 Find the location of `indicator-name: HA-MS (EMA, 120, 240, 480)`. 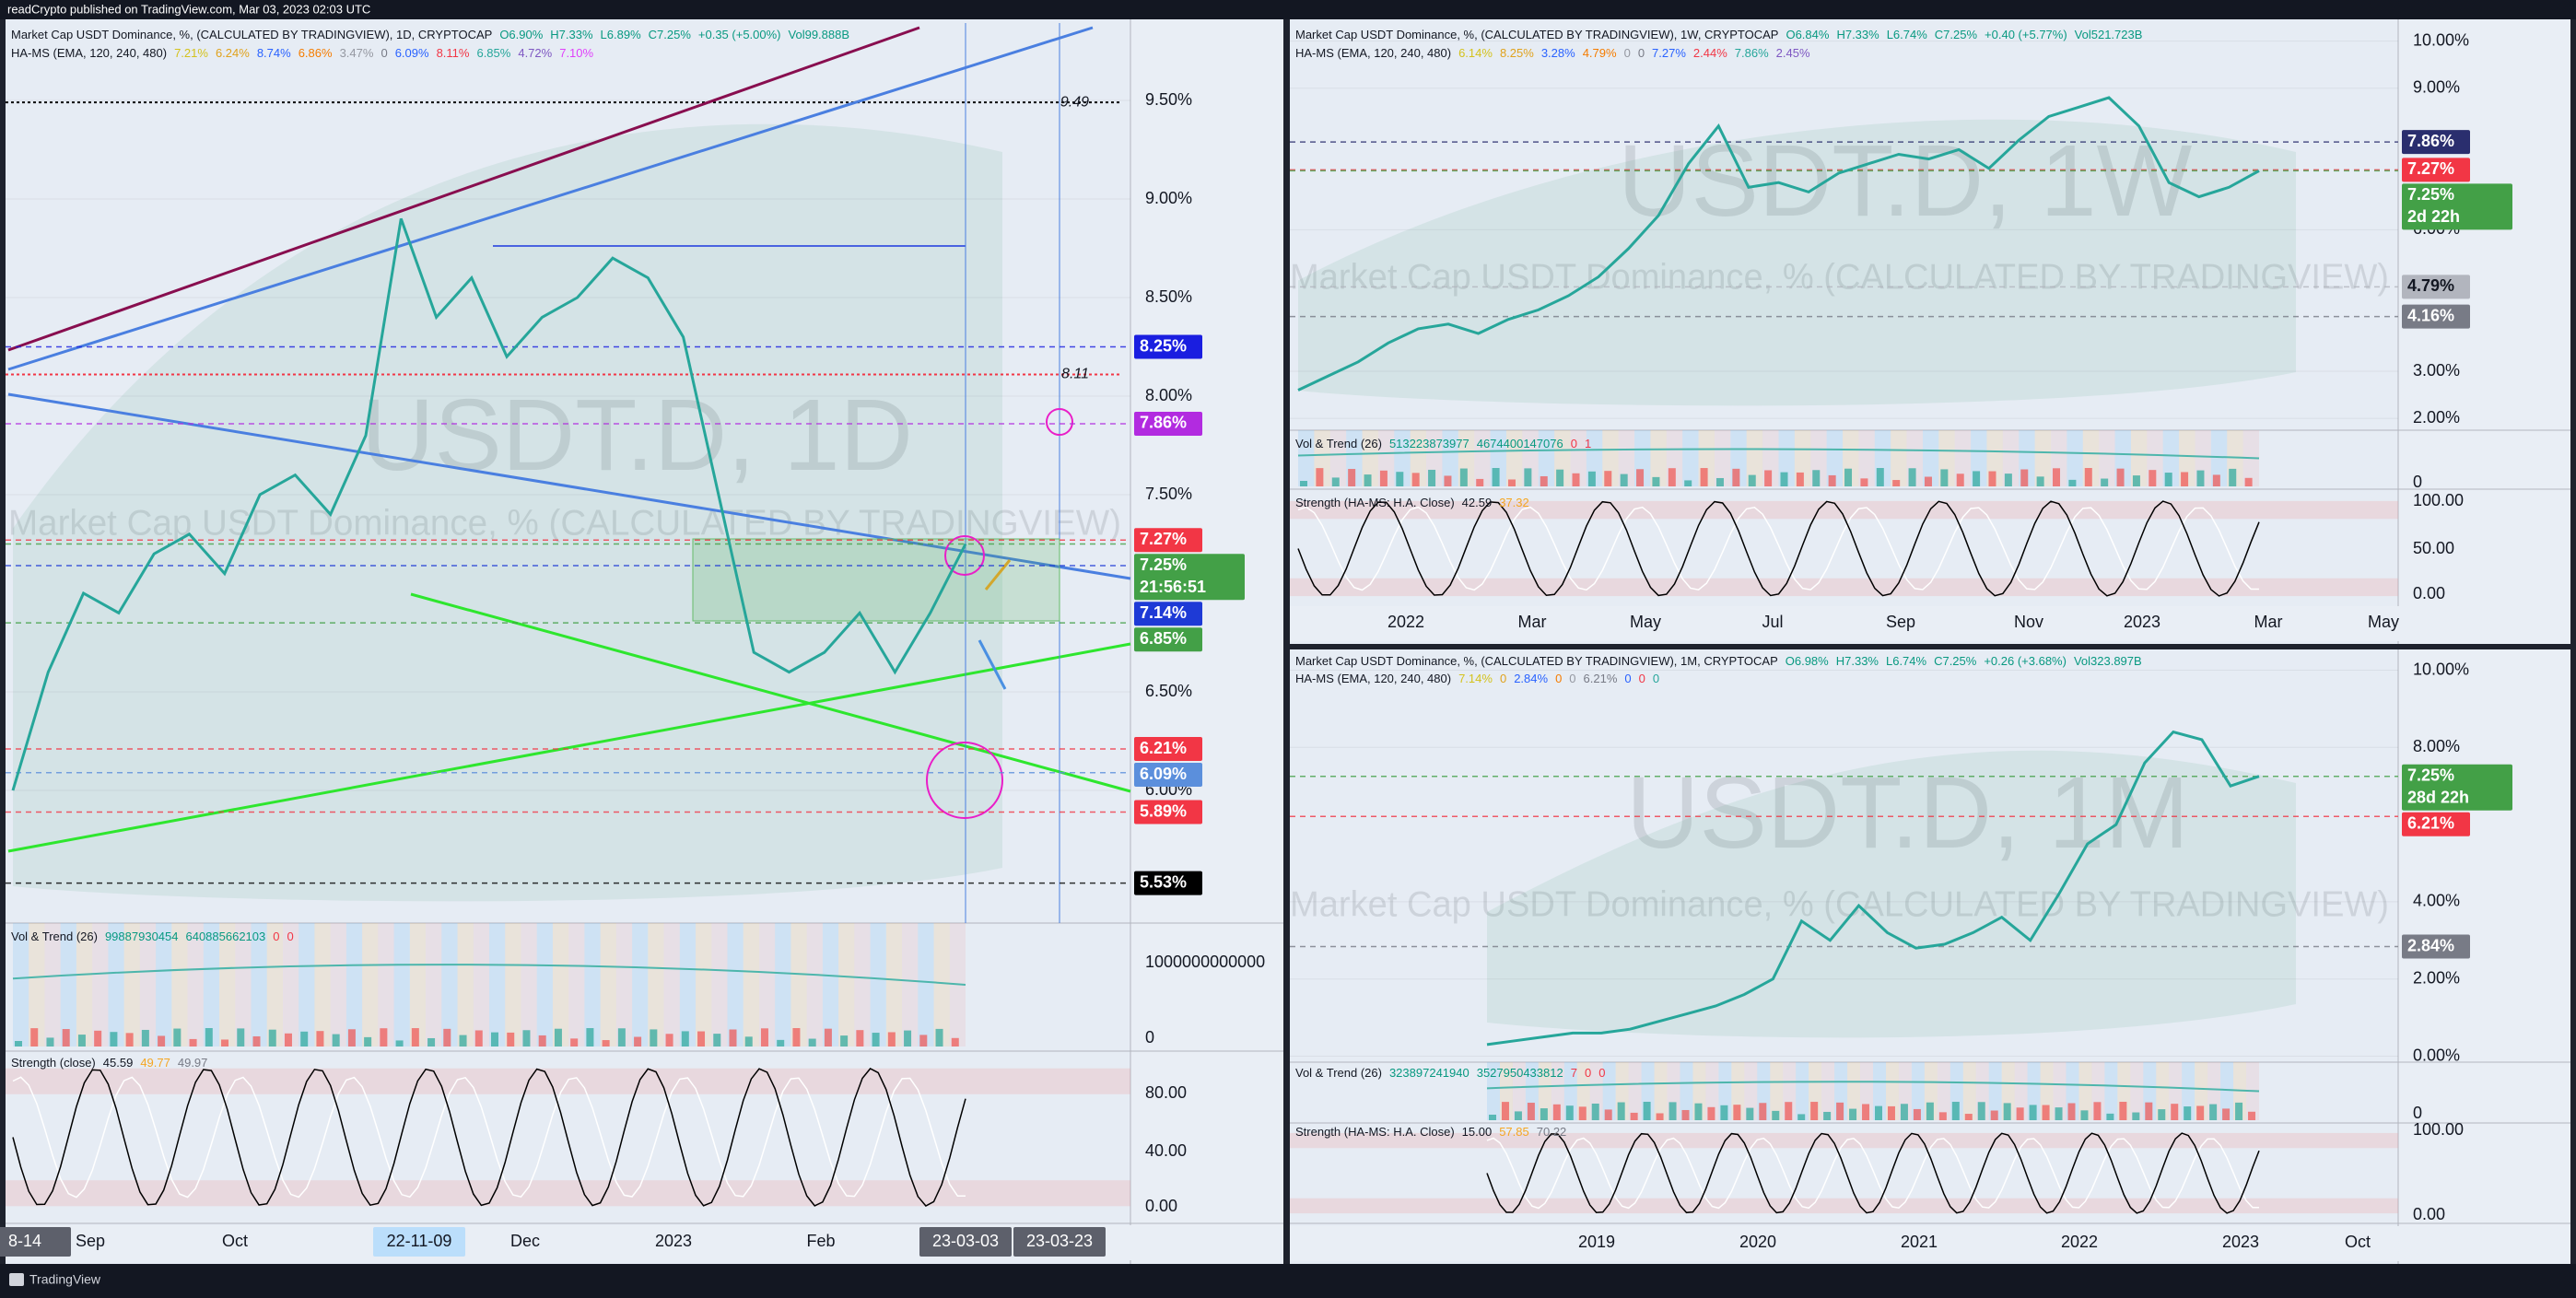

indicator-name: HA-MS (EMA, 120, 240, 480) is located at coordinates (1373, 53).